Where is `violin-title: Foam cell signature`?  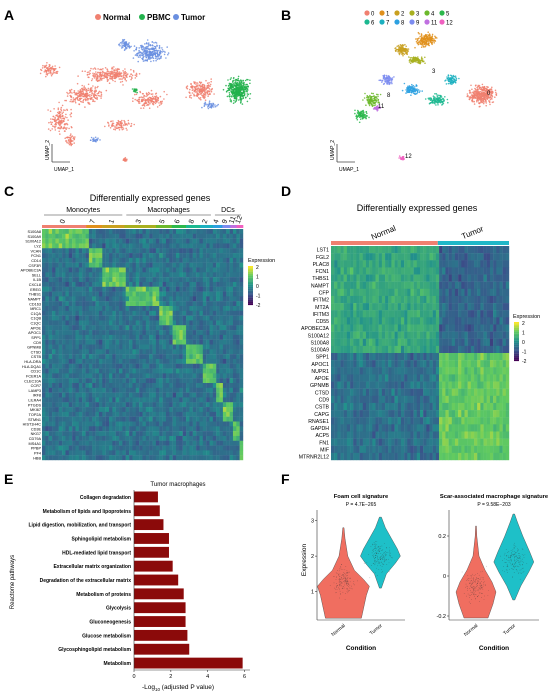 violin-title: Foam cell signature is located at coordinates (361, 497).